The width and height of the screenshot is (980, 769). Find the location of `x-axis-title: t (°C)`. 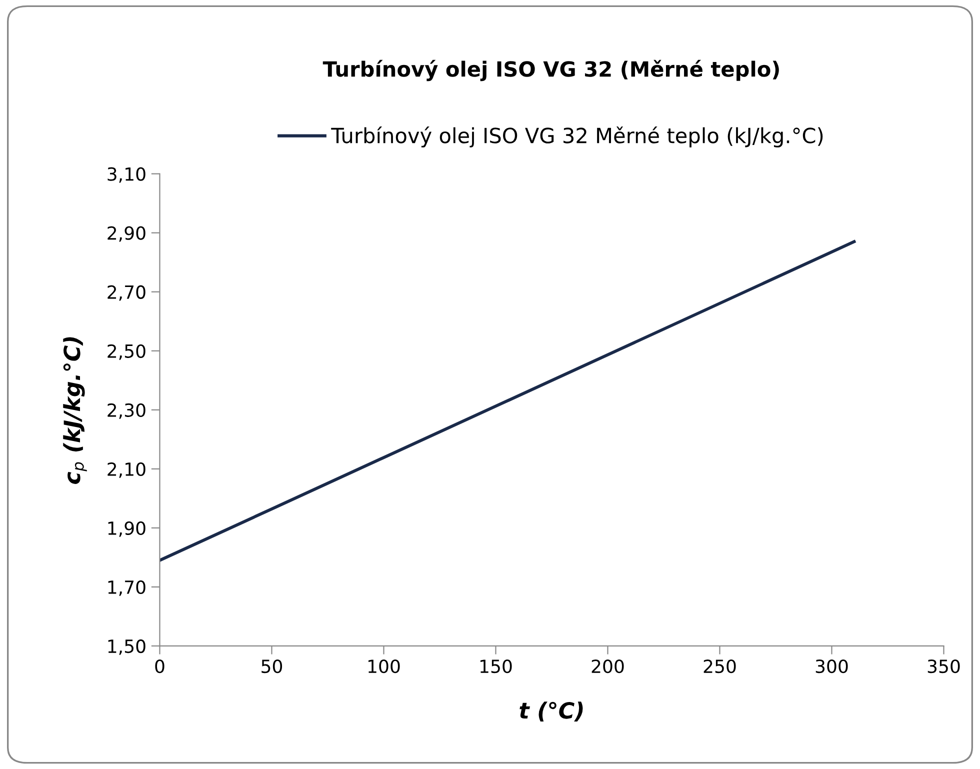

x-axis-title: t (°C) is located at coordinates (551, 712).